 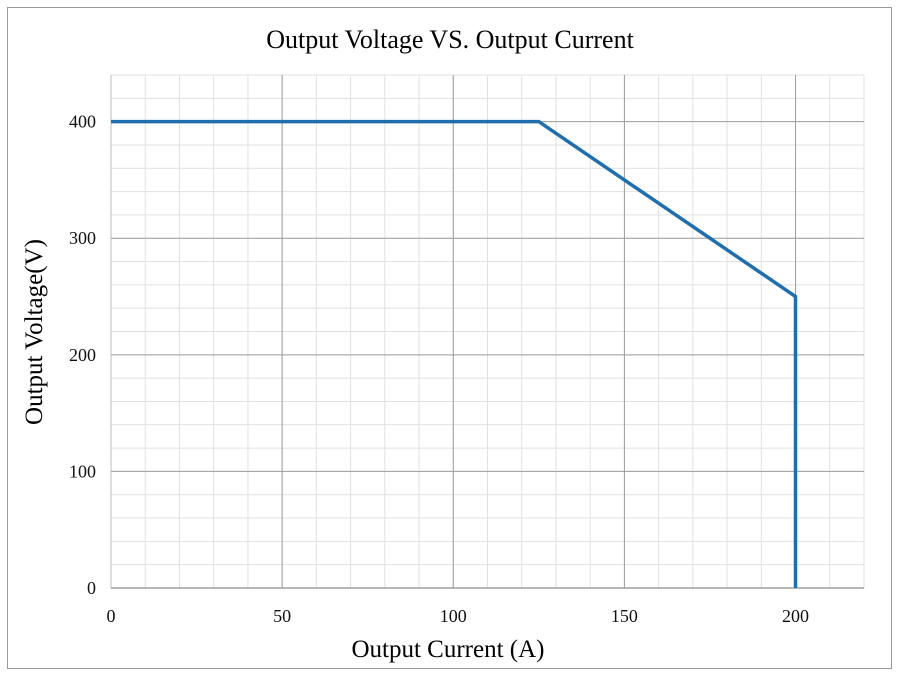 I want to click on y-tick-label: 300, so click(x=82, y=238).